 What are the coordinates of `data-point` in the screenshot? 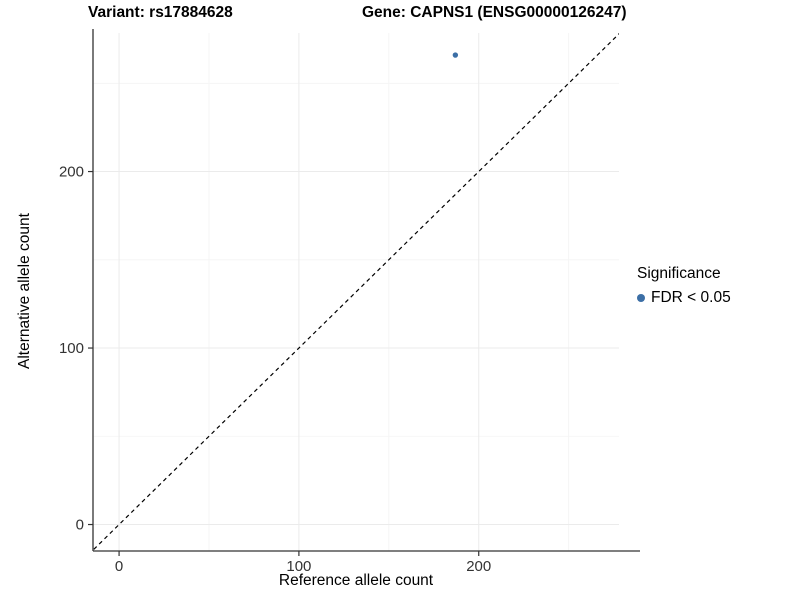 It's located at (455, 55).